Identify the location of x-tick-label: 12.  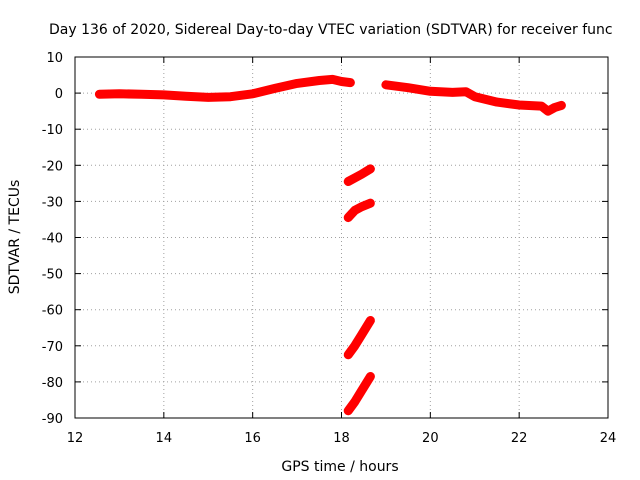
(75, 438).